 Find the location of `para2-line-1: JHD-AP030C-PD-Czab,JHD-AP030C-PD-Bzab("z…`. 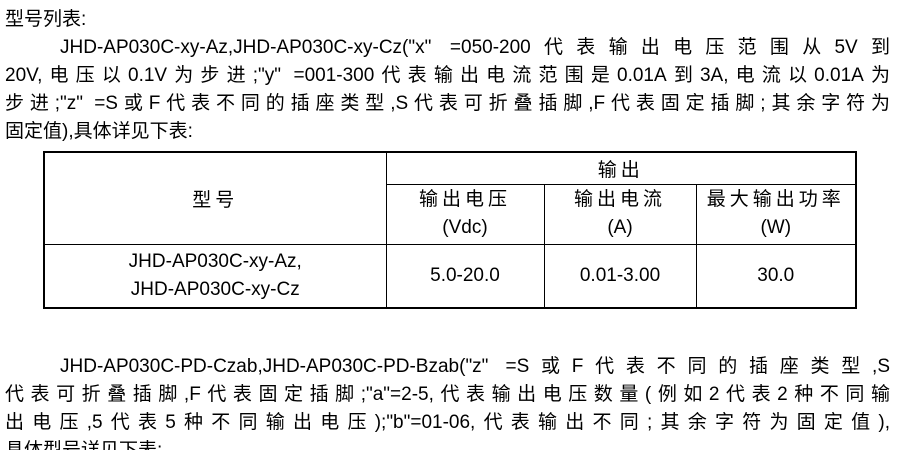

para2-line-1: JHD-AP030C-PD-Czab,JHD-AP030C-PD-Bzab("z… is located at coordinates (475, 366).